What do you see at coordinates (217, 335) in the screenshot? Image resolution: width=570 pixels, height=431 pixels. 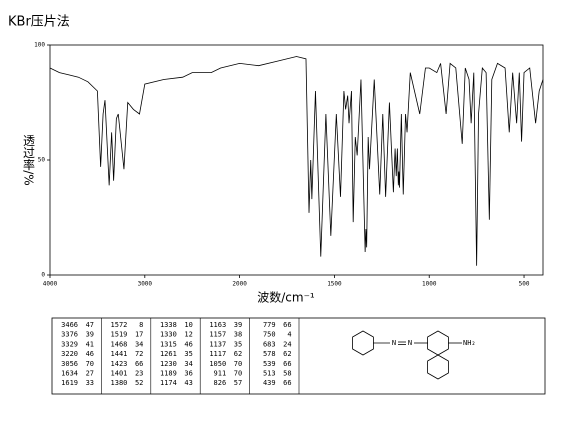 I see `peak-wavenumber: 1157` at bounding box center [217, 335].